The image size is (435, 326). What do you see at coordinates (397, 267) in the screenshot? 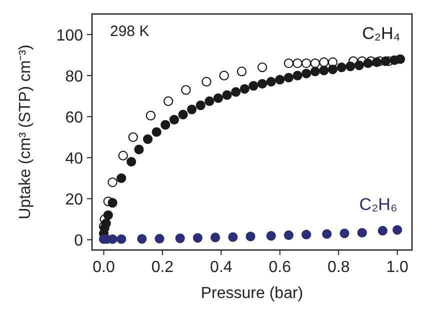
I see `x-tick-label: 1.0` at bounding box center [397, 267].